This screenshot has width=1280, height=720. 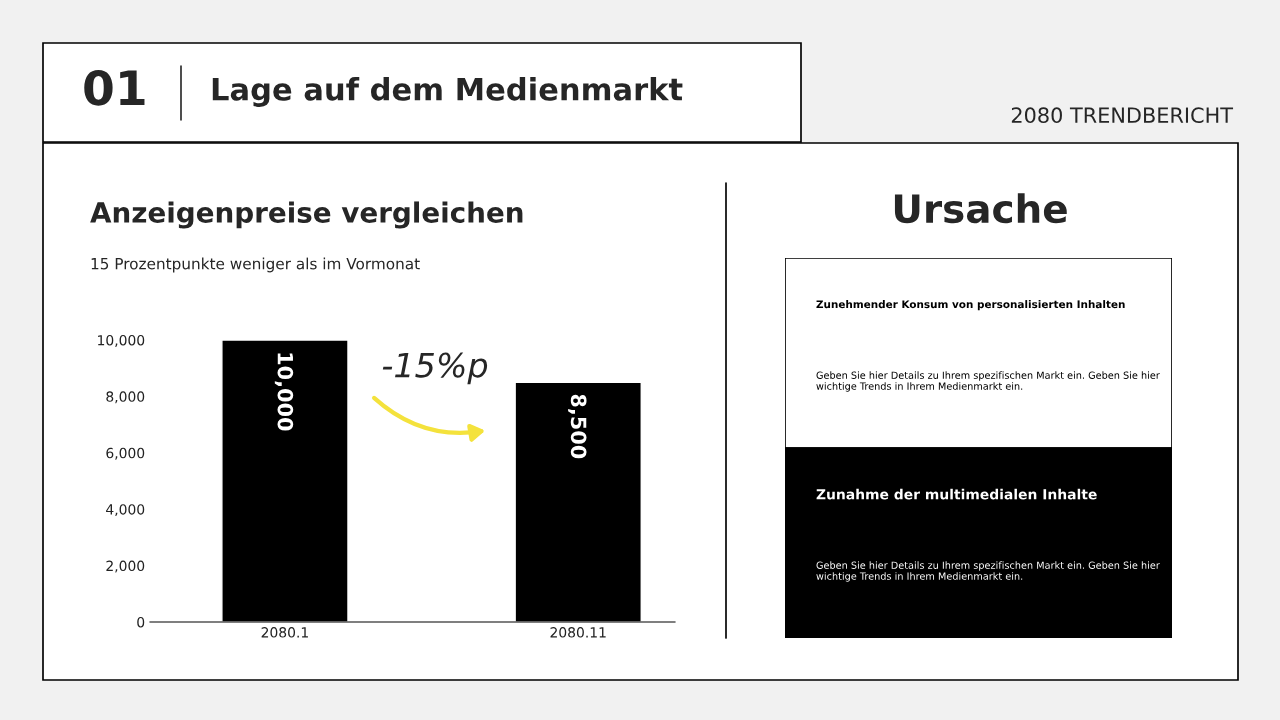 I want to click on data-label: 8,500, so click(x=577, y=426).